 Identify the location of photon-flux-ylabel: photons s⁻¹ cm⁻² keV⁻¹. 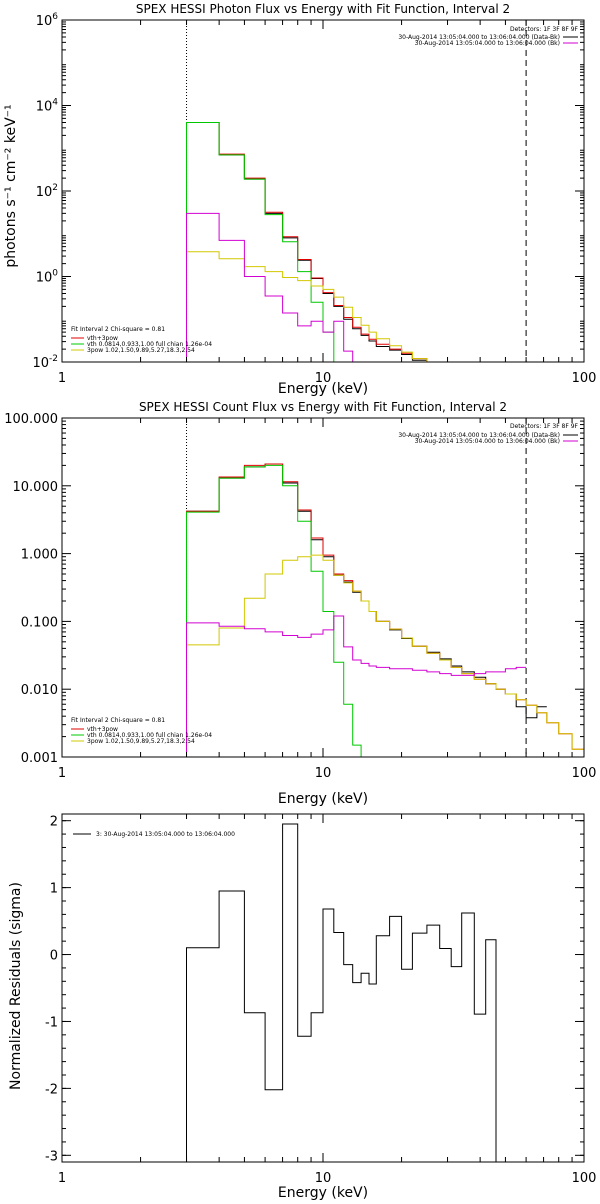
(11, 185).